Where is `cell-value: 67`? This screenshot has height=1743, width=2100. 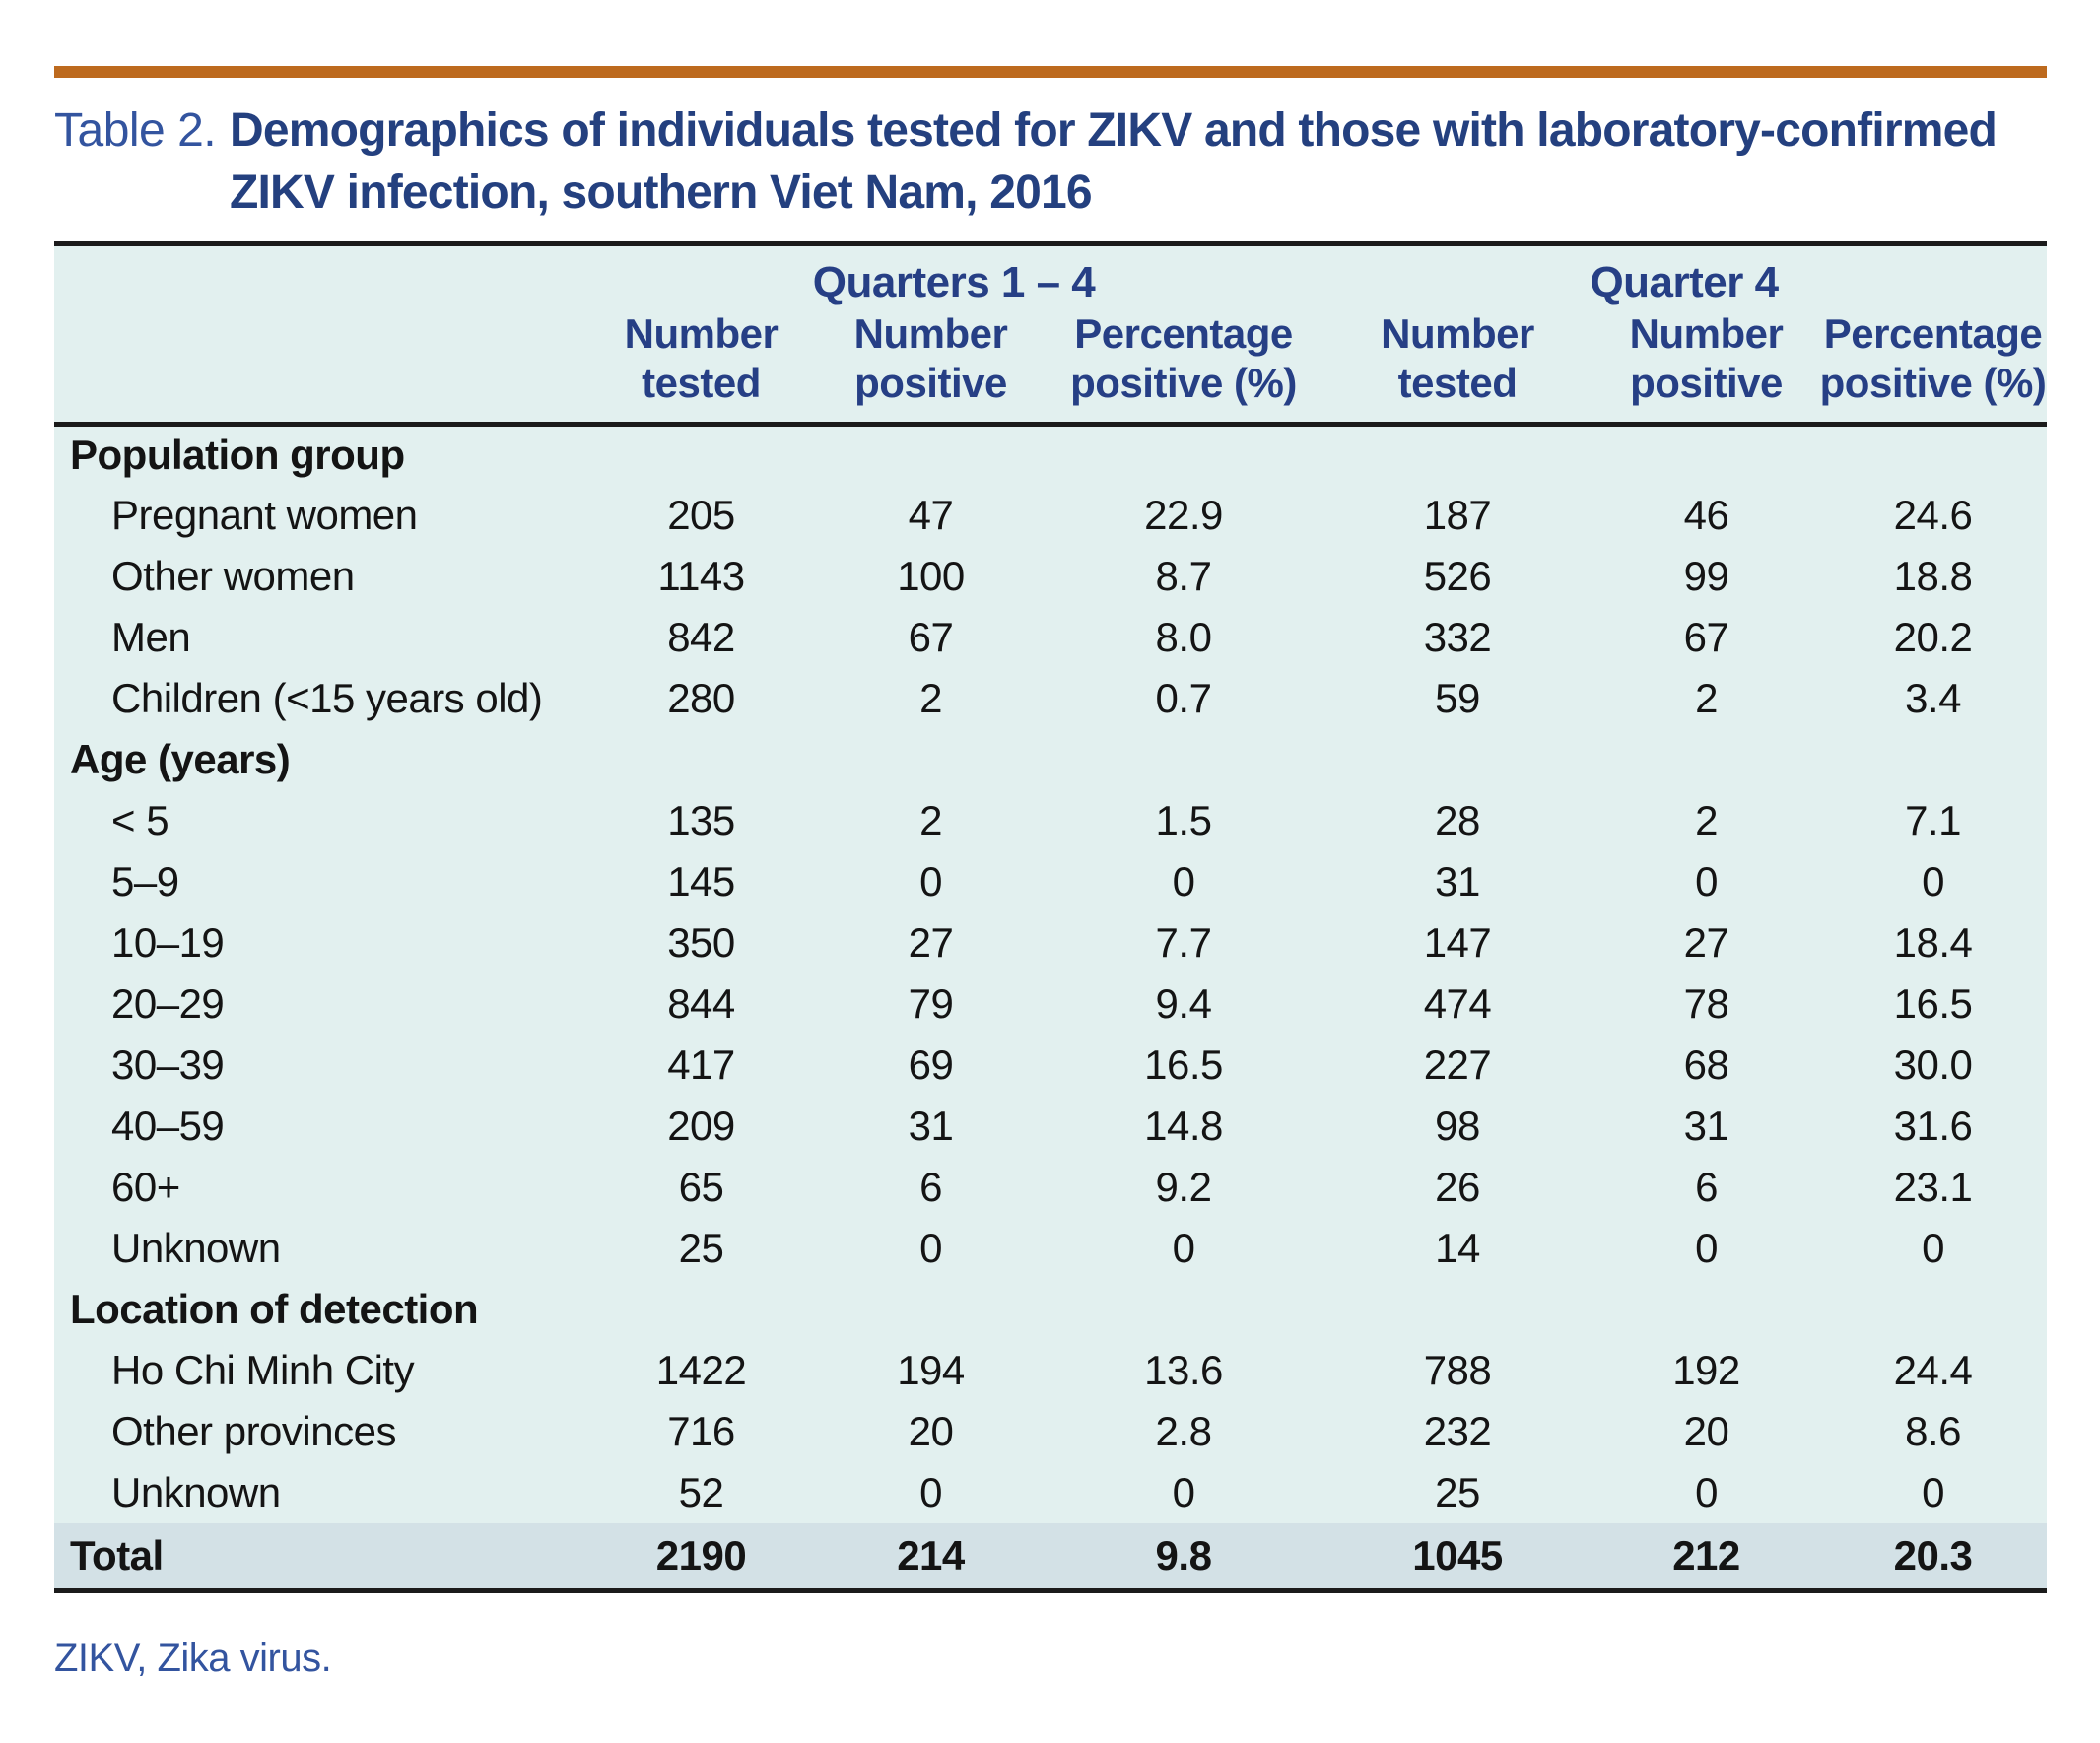 cell-value: 67 is located at coordinates (931, 637).